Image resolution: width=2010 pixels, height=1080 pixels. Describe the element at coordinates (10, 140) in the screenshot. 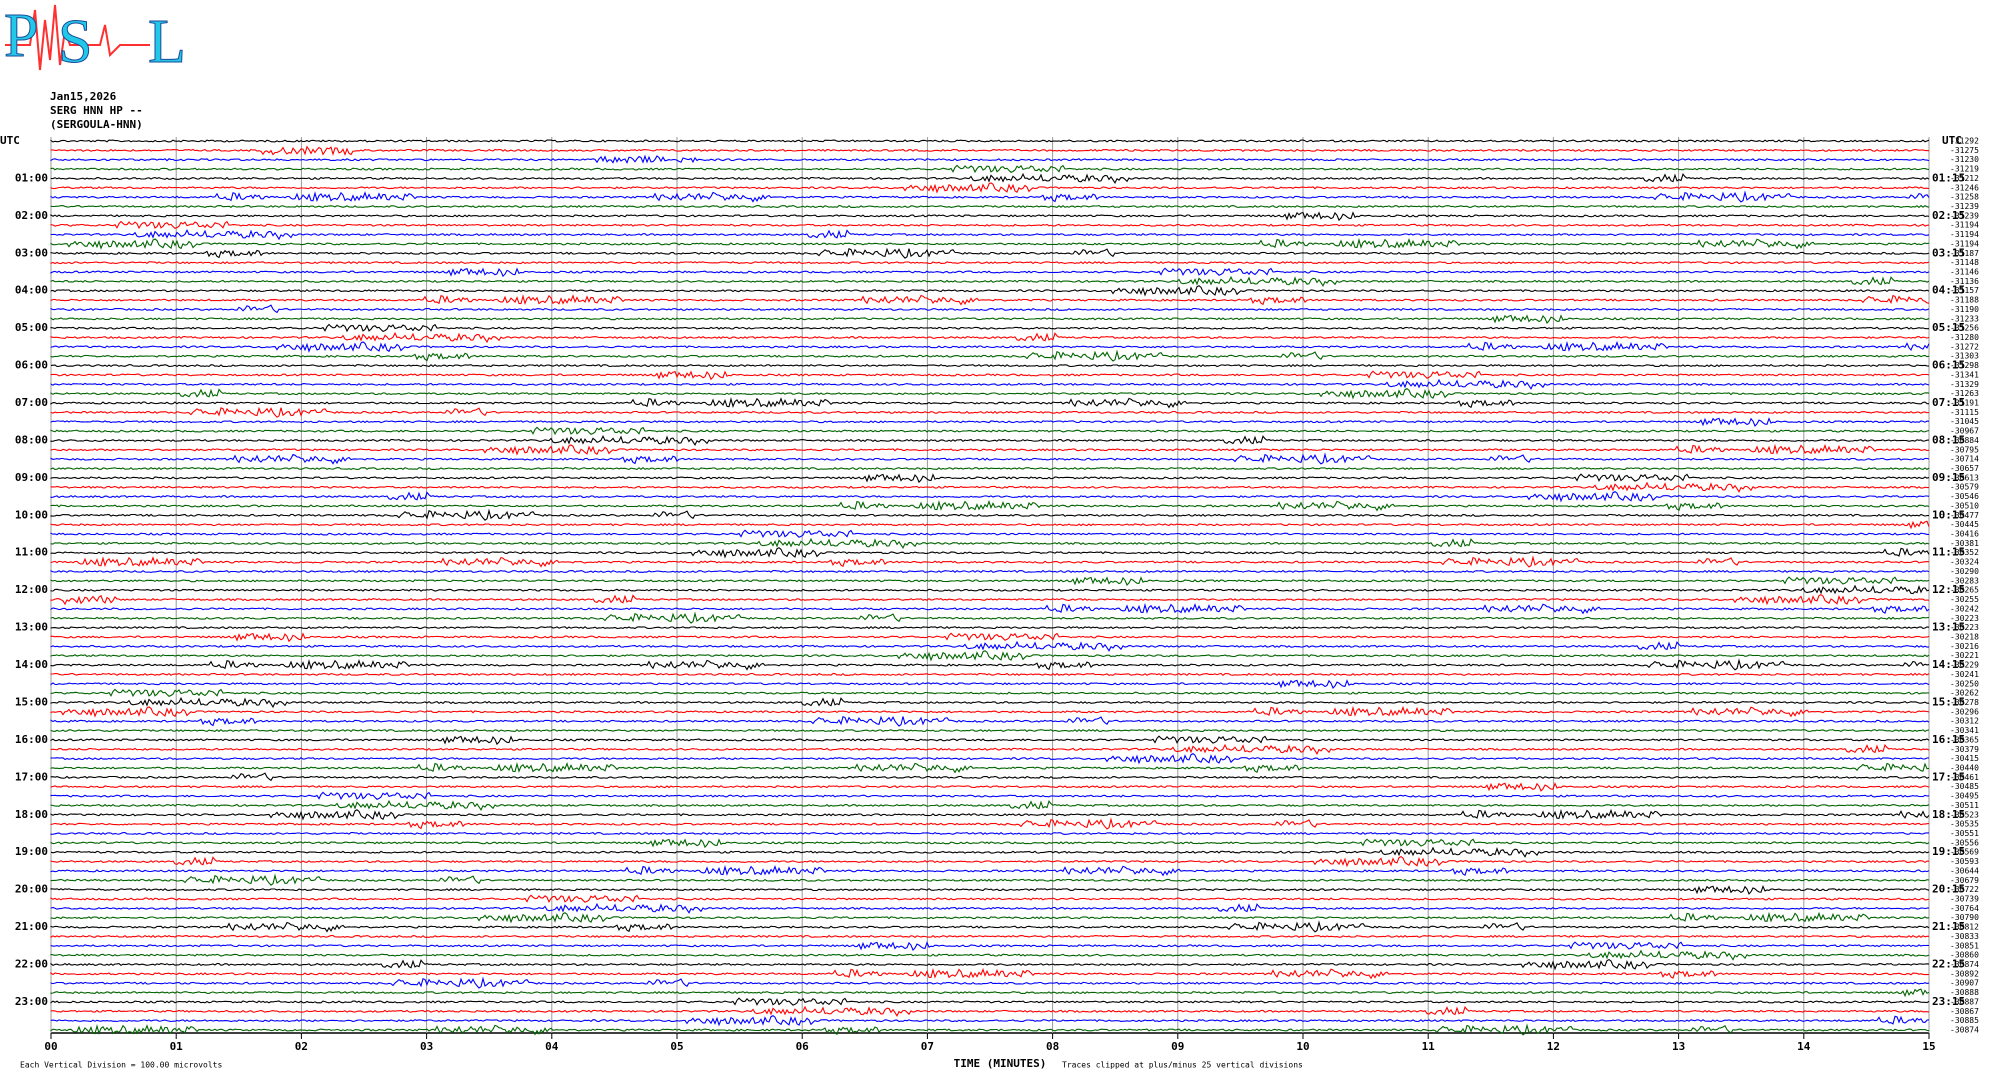

I see `left-axis-title: UTC` at that location.